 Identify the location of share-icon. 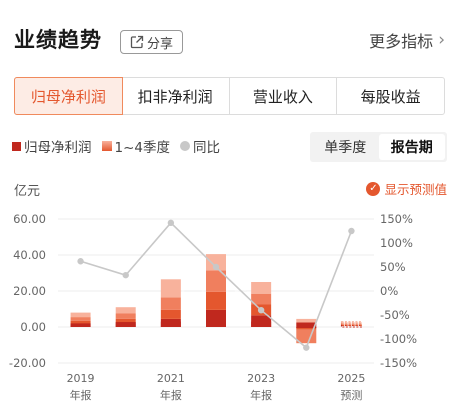
(137, 42).